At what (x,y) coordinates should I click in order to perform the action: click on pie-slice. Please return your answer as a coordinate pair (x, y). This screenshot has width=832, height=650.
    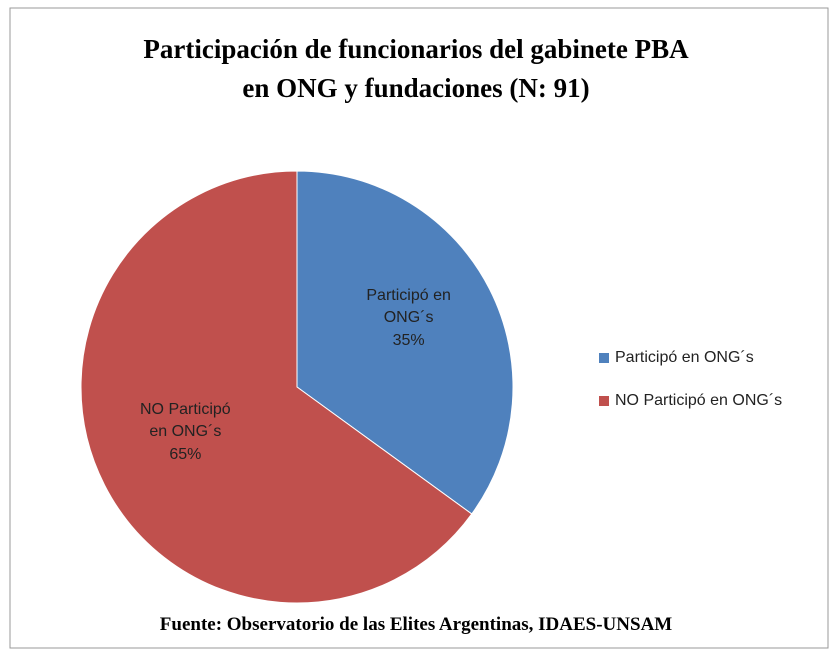
    Looking at the image, I should click on (405, 342).